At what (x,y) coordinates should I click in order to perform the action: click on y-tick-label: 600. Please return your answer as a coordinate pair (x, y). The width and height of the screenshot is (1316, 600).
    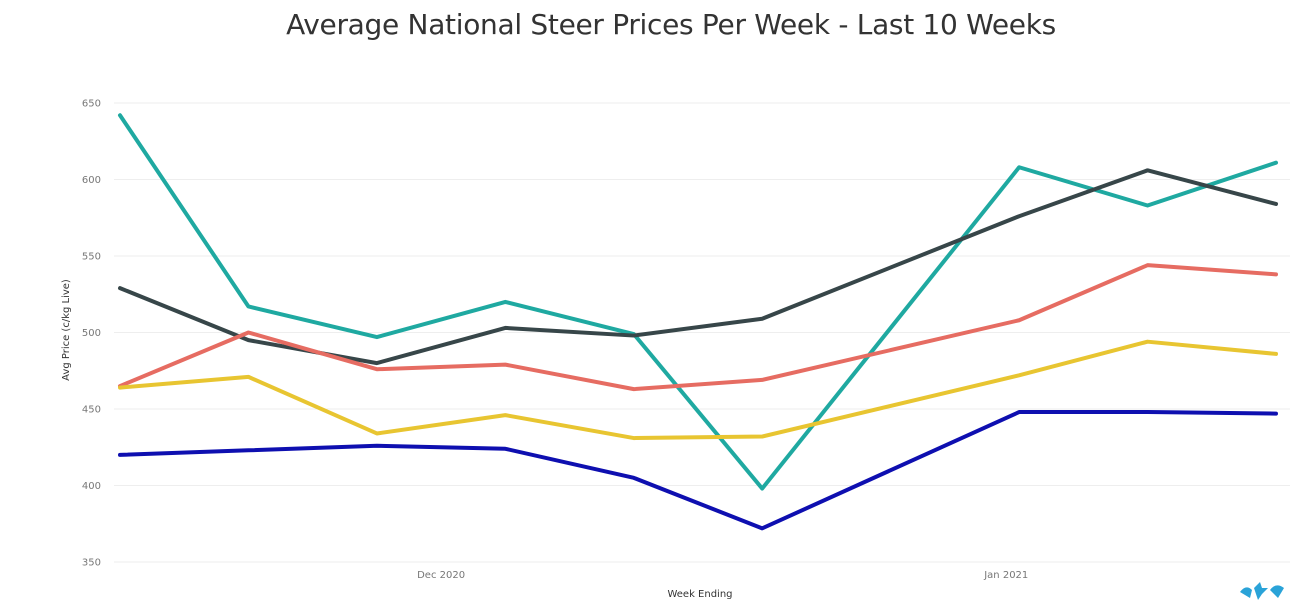
    Looking at the image, I should click on (91, 180).